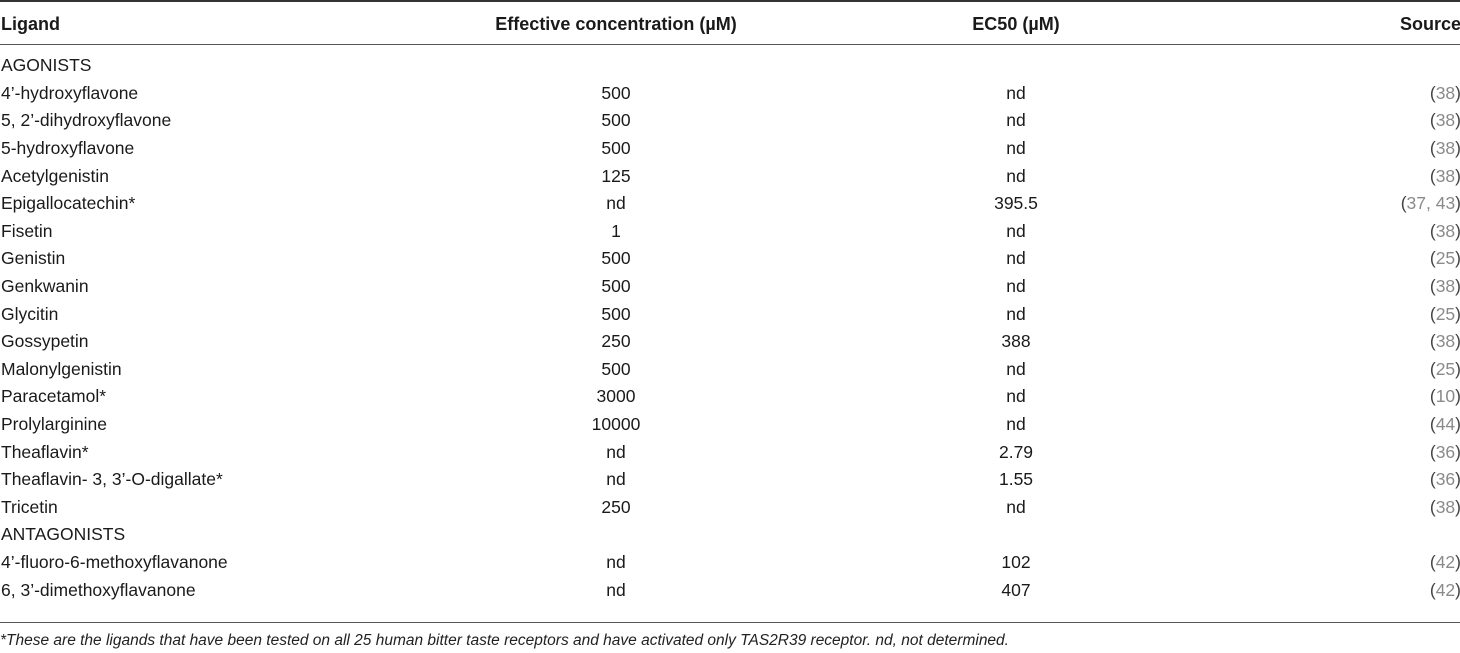 This screenshot has width=1460, height=653. Describe the element at coordinates (1016, 451) in the screenshot. I see `ec50-cell: 2.79` at that location.